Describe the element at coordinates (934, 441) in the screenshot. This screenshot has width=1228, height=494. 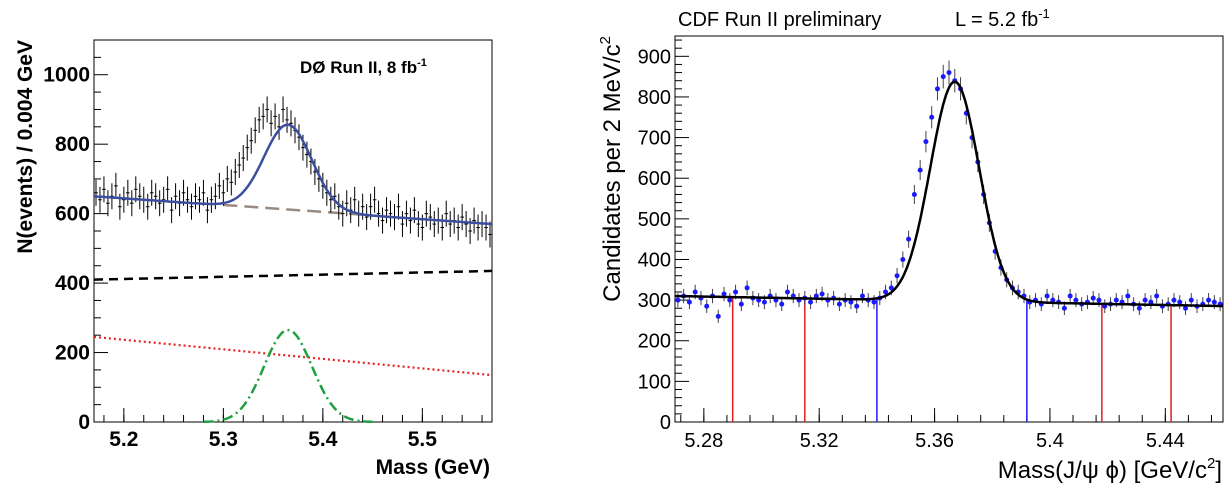
I see `right-x-tick-label: 5.36` at that location.